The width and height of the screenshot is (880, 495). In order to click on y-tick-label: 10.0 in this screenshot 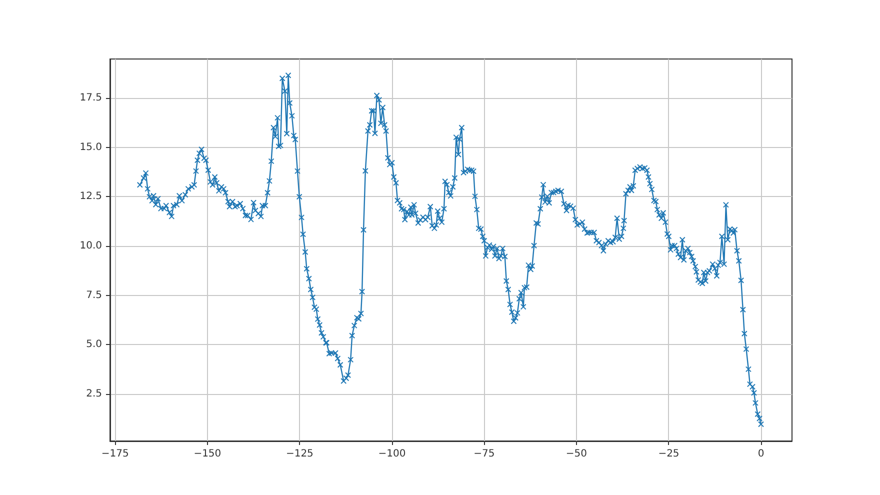, I will do `click(91, 246)`.